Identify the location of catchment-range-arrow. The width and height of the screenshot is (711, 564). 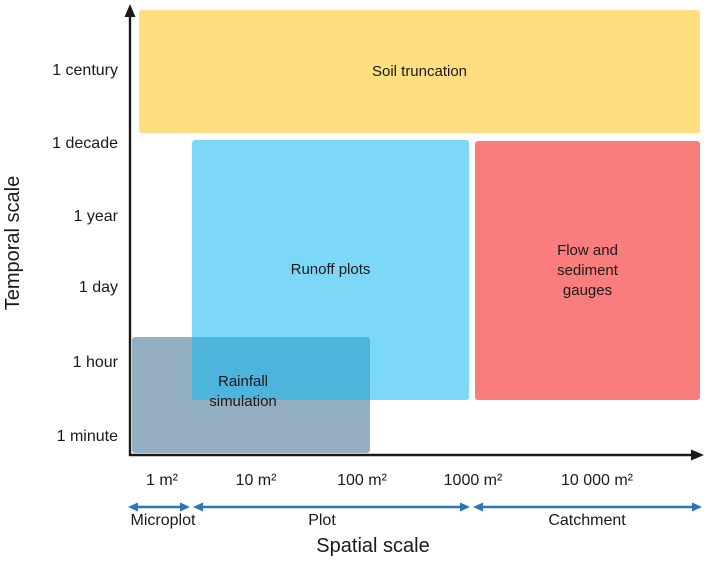
(587, 507).